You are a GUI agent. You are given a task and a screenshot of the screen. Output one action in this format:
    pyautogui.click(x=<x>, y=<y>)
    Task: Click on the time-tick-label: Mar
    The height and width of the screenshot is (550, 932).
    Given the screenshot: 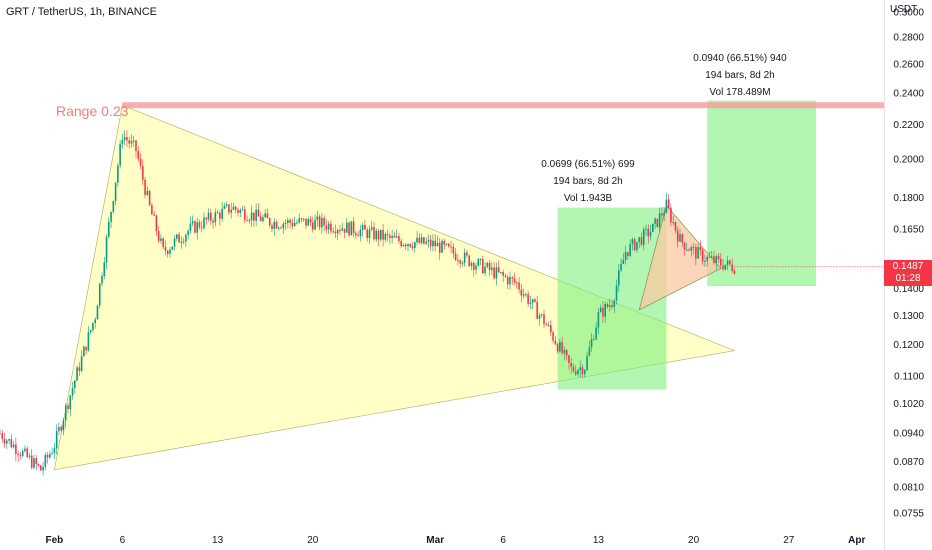 What is the action you would take?
    pyautogui.click(x=435, y=540)
    